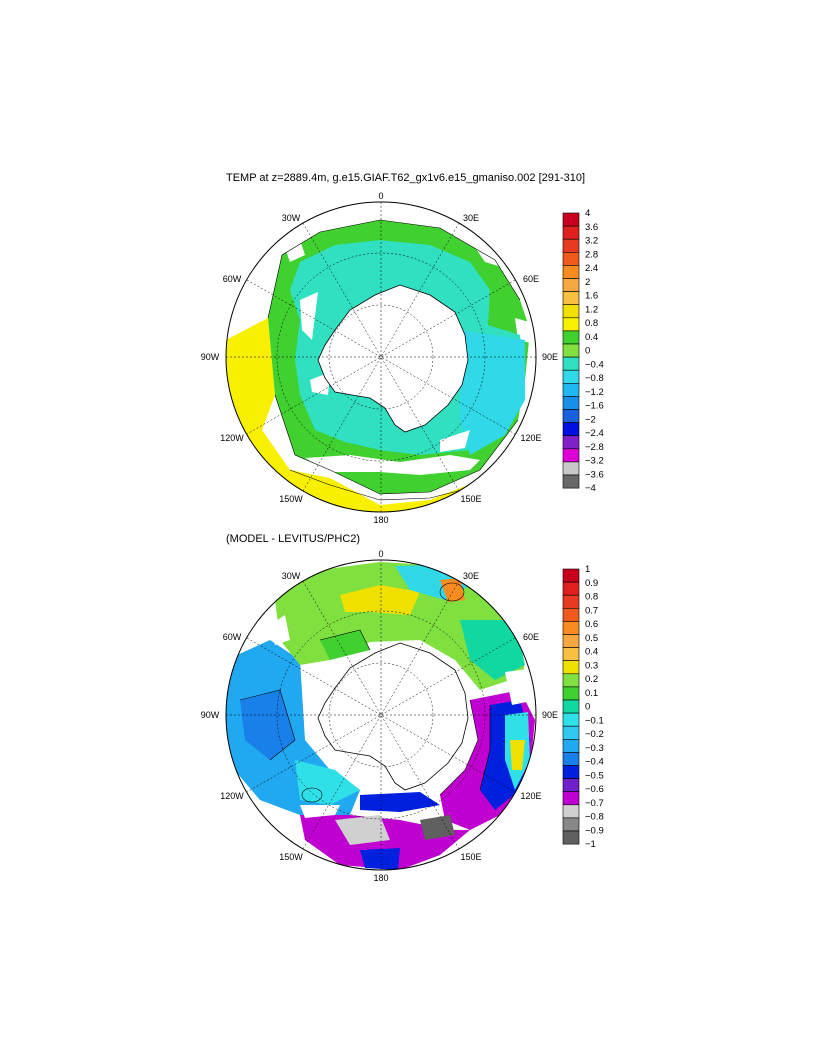  I want to click on colorbar-tick-label: 0, so click(587, 351).